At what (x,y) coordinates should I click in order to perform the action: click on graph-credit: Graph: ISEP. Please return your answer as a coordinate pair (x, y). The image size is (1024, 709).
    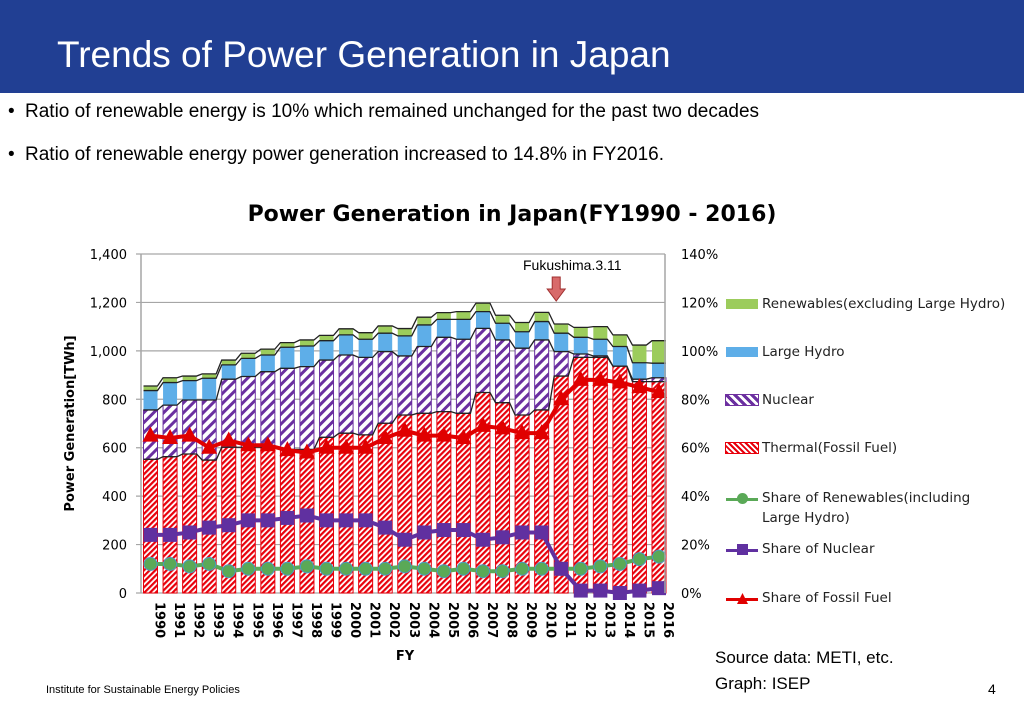
    Looking at the image, I should click on (763, 683).